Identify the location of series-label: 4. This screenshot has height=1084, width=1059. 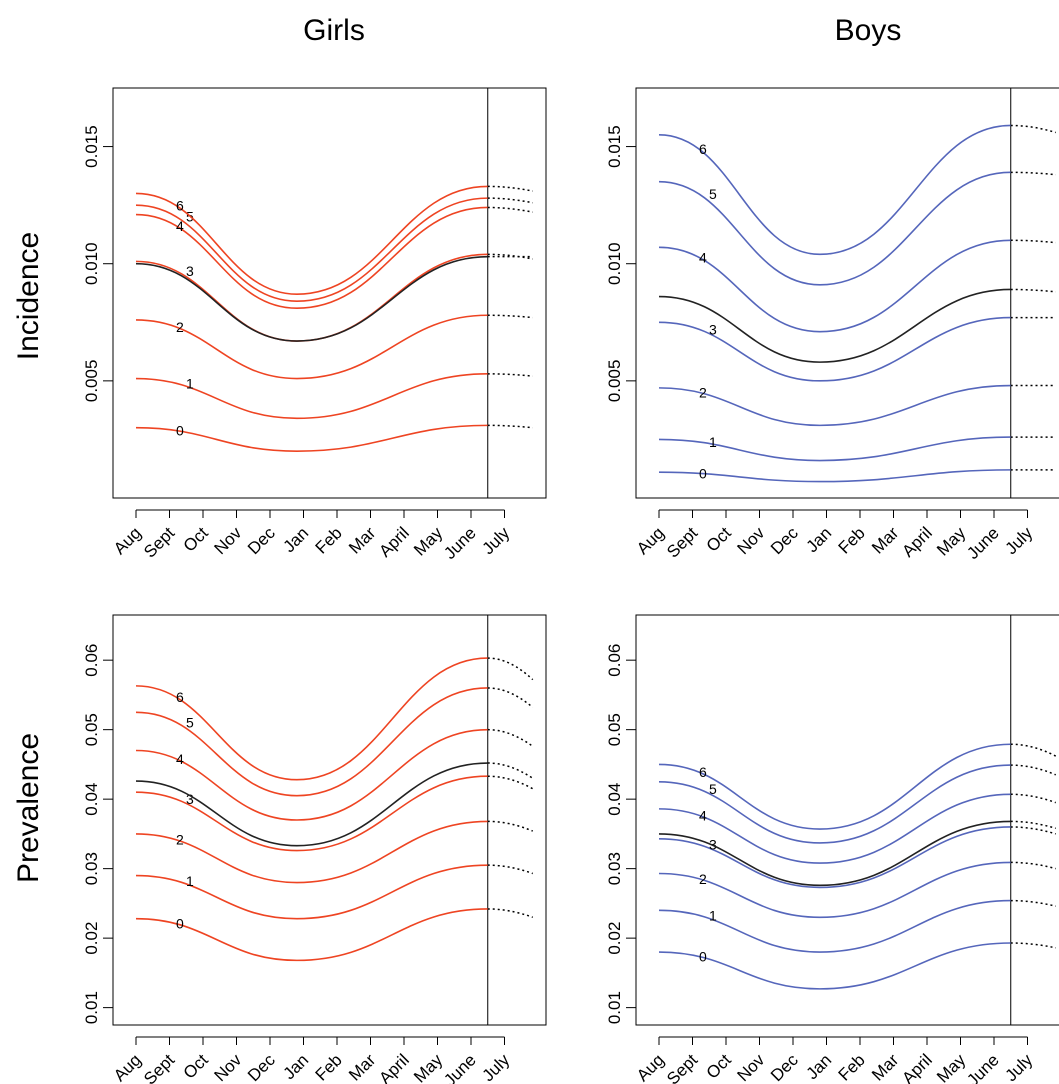
(180, 759).